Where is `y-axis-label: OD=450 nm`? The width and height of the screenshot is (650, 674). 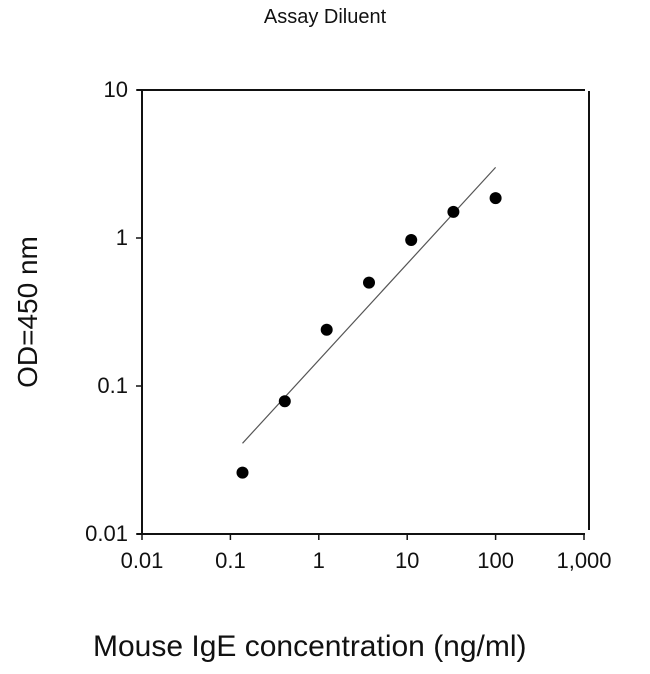
y-axis-label: OD=450 nm is located at coordinates (27, 312).